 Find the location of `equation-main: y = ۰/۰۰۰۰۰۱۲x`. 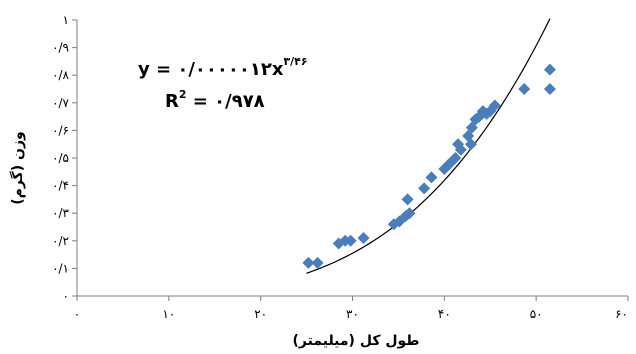

equation-main: y = ۰/۰۰۰۰۰۱۲x is located at coordinates (211, 69).